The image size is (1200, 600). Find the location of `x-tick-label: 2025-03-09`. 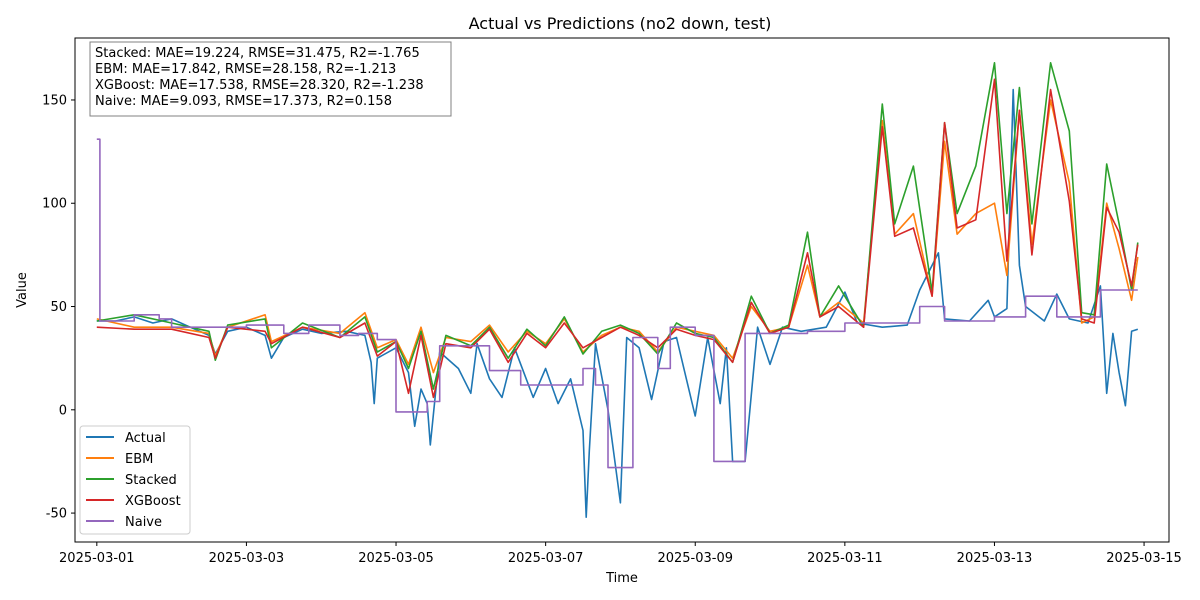

x-tick-label: 2025-03-09 is located at coordinates (695, 558).